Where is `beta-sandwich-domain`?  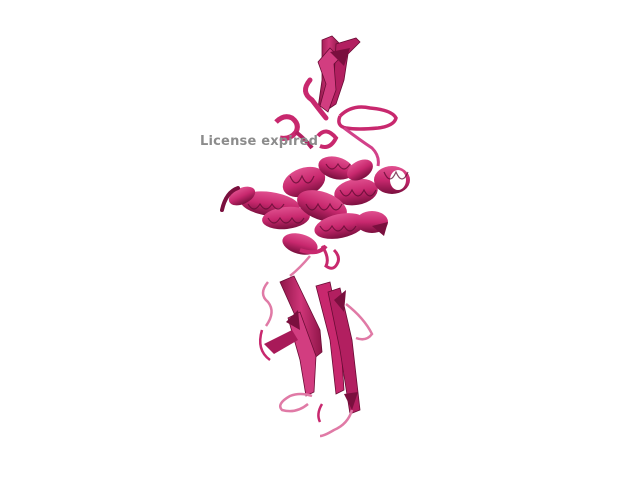
beta-sandwich-domain is located at coordinates (312, 345).